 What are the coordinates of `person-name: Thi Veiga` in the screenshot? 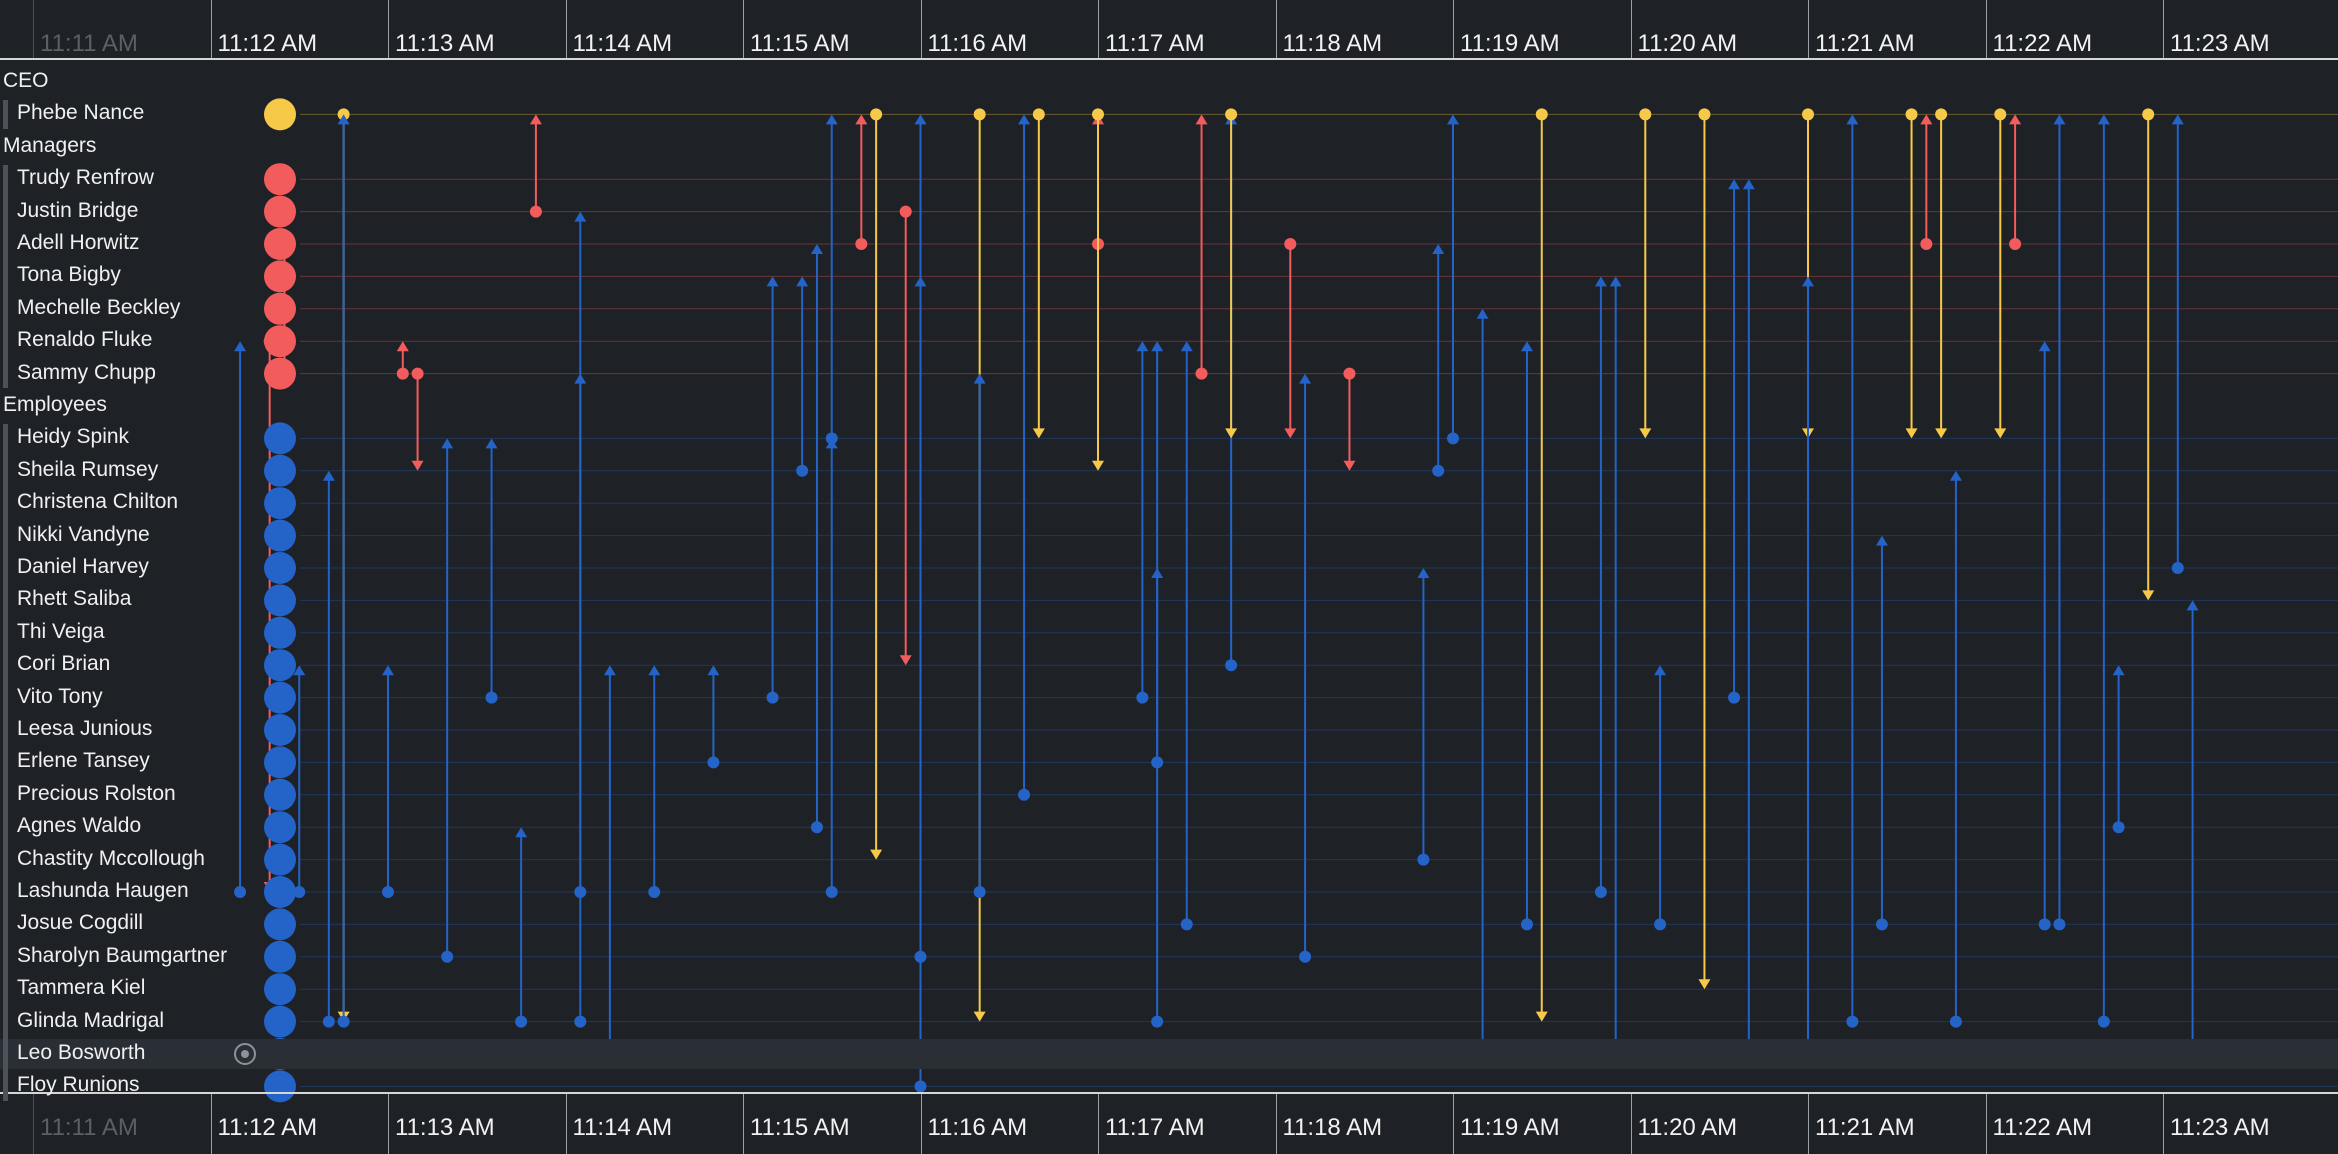 It's located at (61, 631).